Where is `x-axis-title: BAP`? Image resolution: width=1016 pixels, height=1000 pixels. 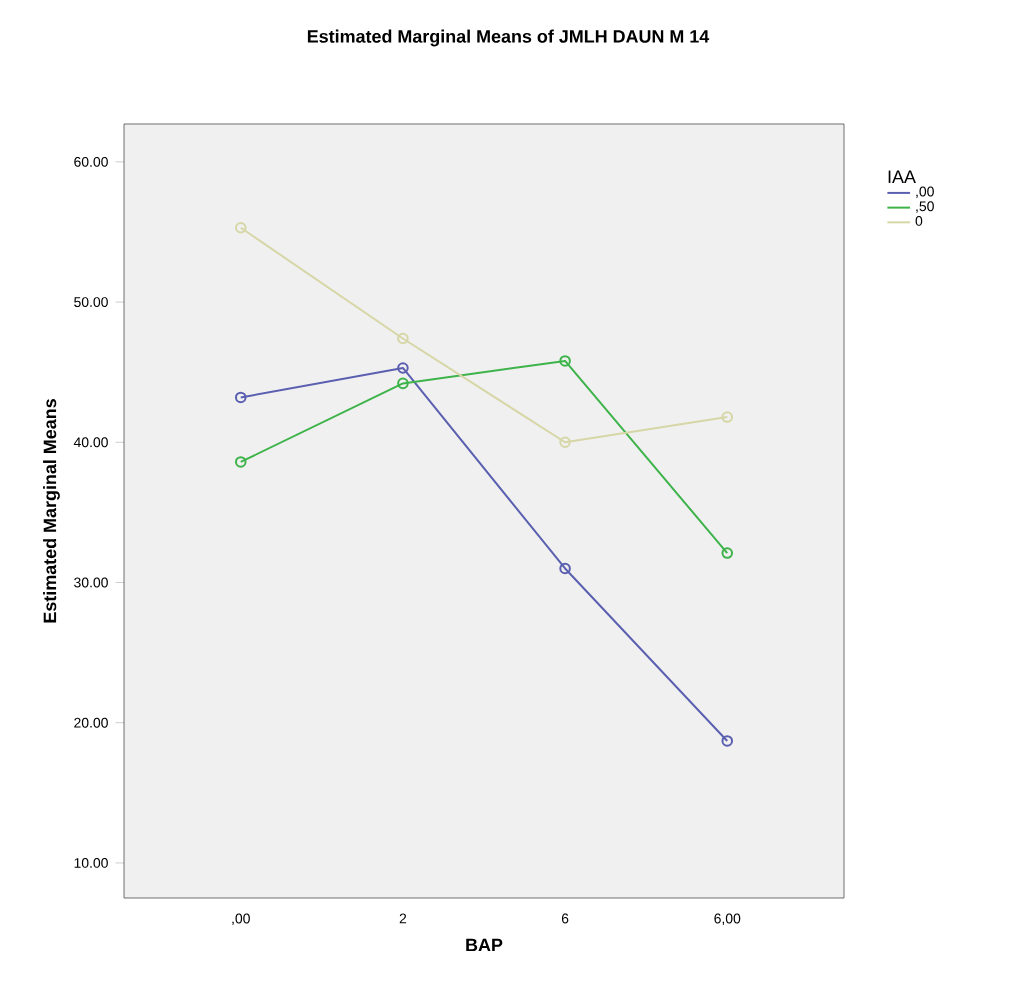 x-axis-title: BAP is located at coordinates (484, 945).